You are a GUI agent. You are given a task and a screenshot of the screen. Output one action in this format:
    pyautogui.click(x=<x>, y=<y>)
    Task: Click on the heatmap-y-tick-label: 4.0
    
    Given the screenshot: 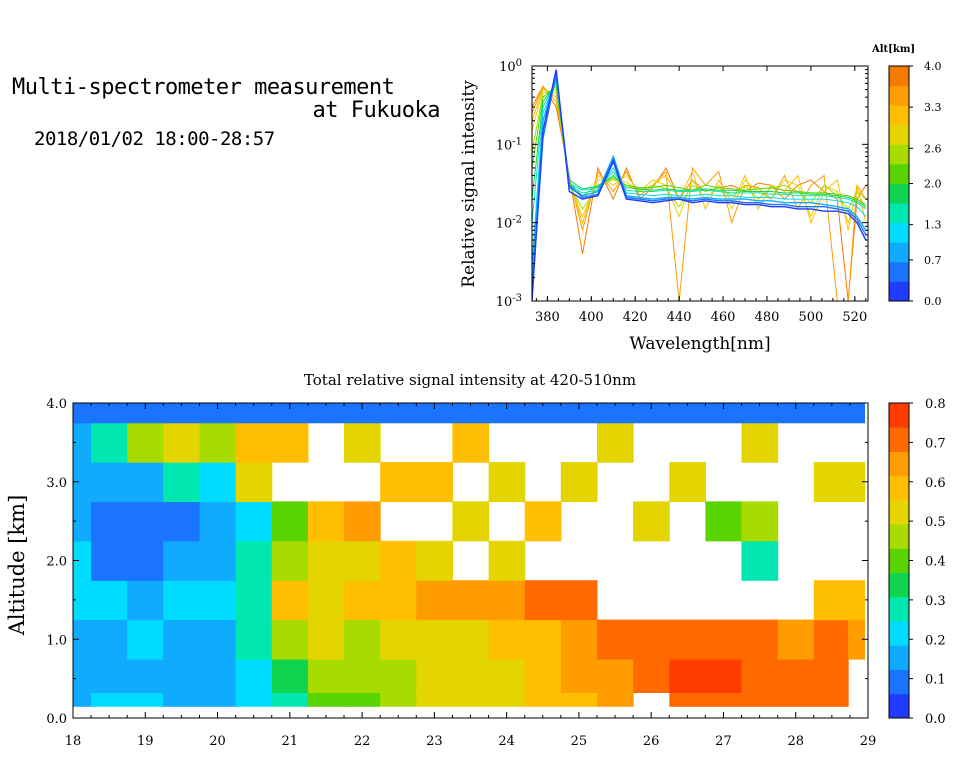 What is the action you would take?
    pyautogui.click(x=56, y=404)
    